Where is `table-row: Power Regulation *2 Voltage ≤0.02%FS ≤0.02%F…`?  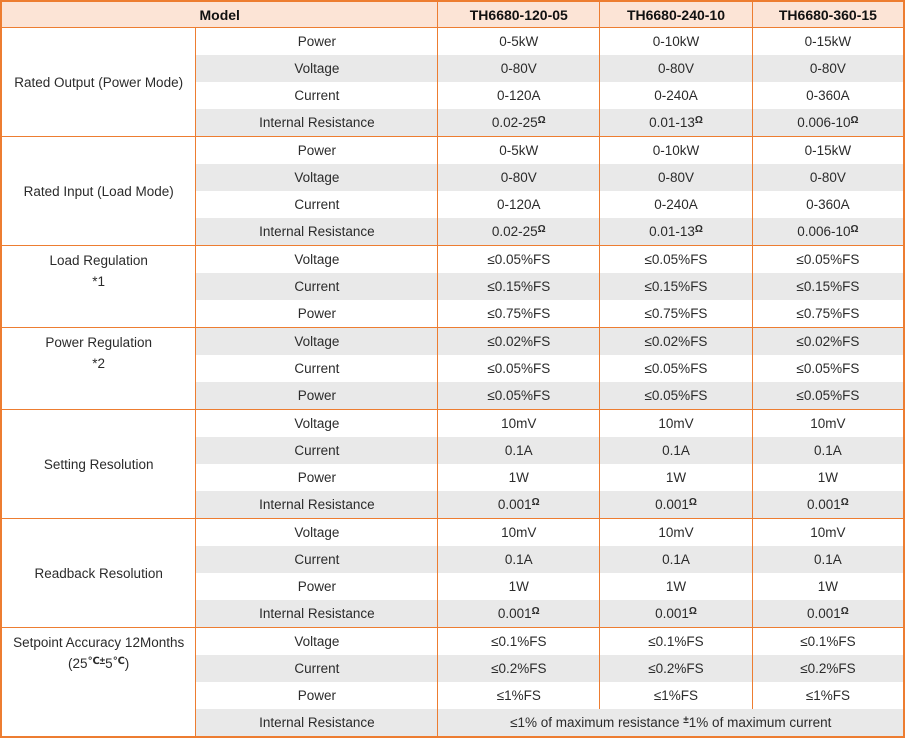 table-row: Power Regulation *2 Voltage ≤0.02%FS ≤0.02%F… is located at coordinates (452, 368).